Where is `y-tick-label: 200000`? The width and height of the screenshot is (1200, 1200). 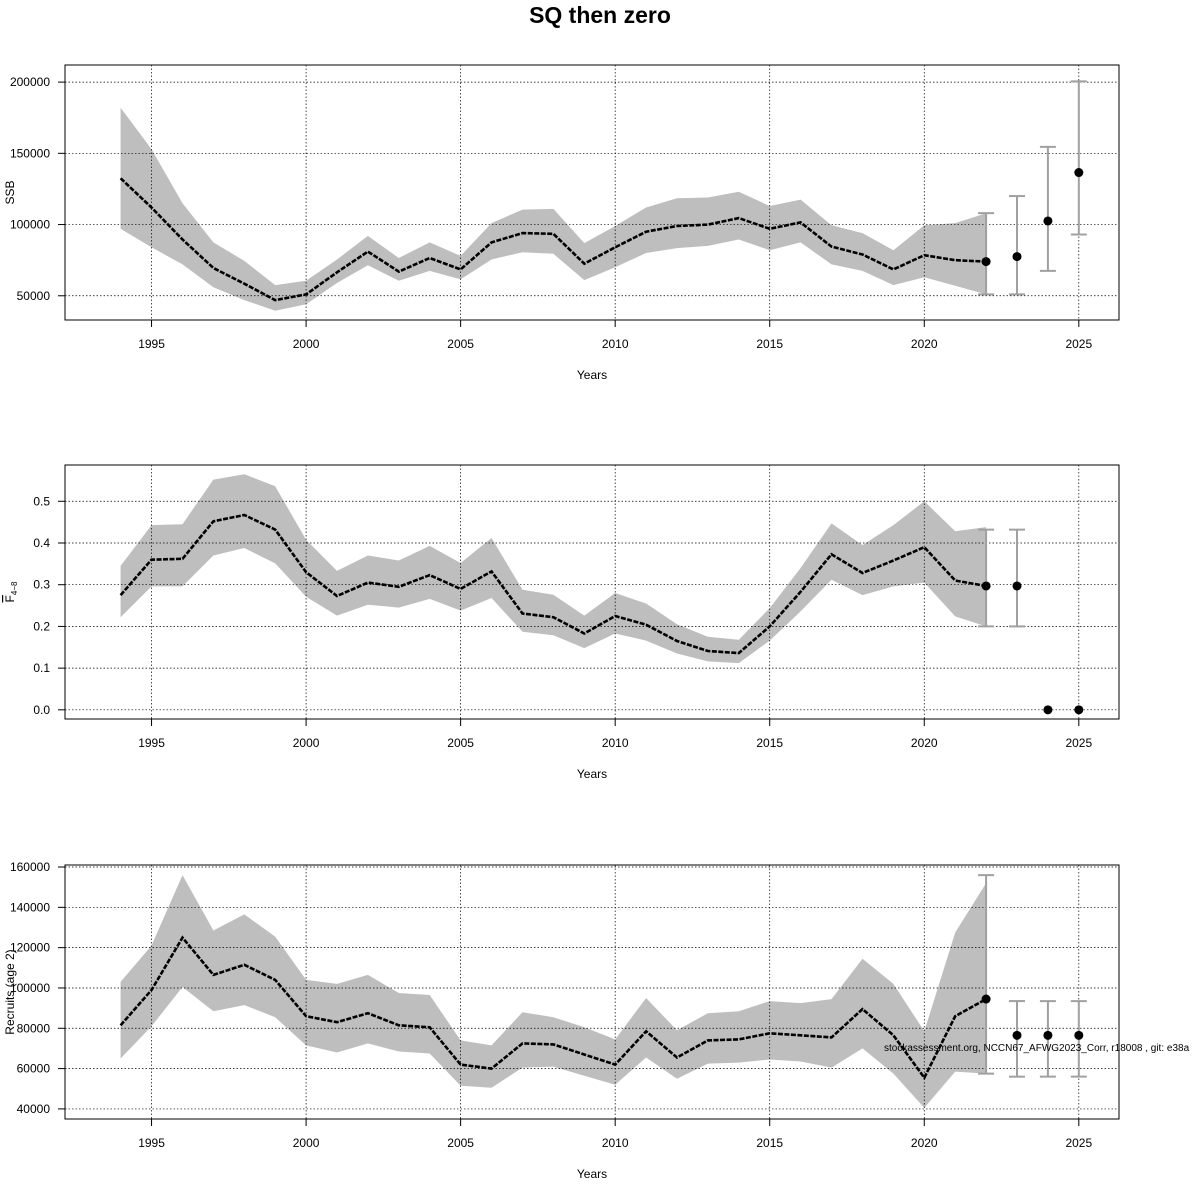 y-tick-label: 200000 is located at coordinates (30, 82).